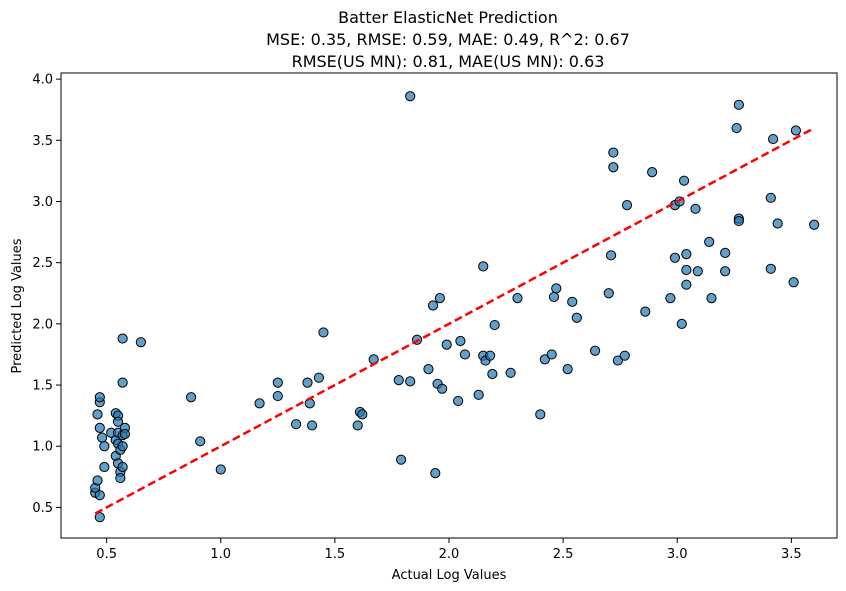 The width and height of the screenshot is (846, 591). What do you see at coordinates (42, 447) in the screenshot?
I see `y-tick-label: 1.0` at bounding box center [42, 447].